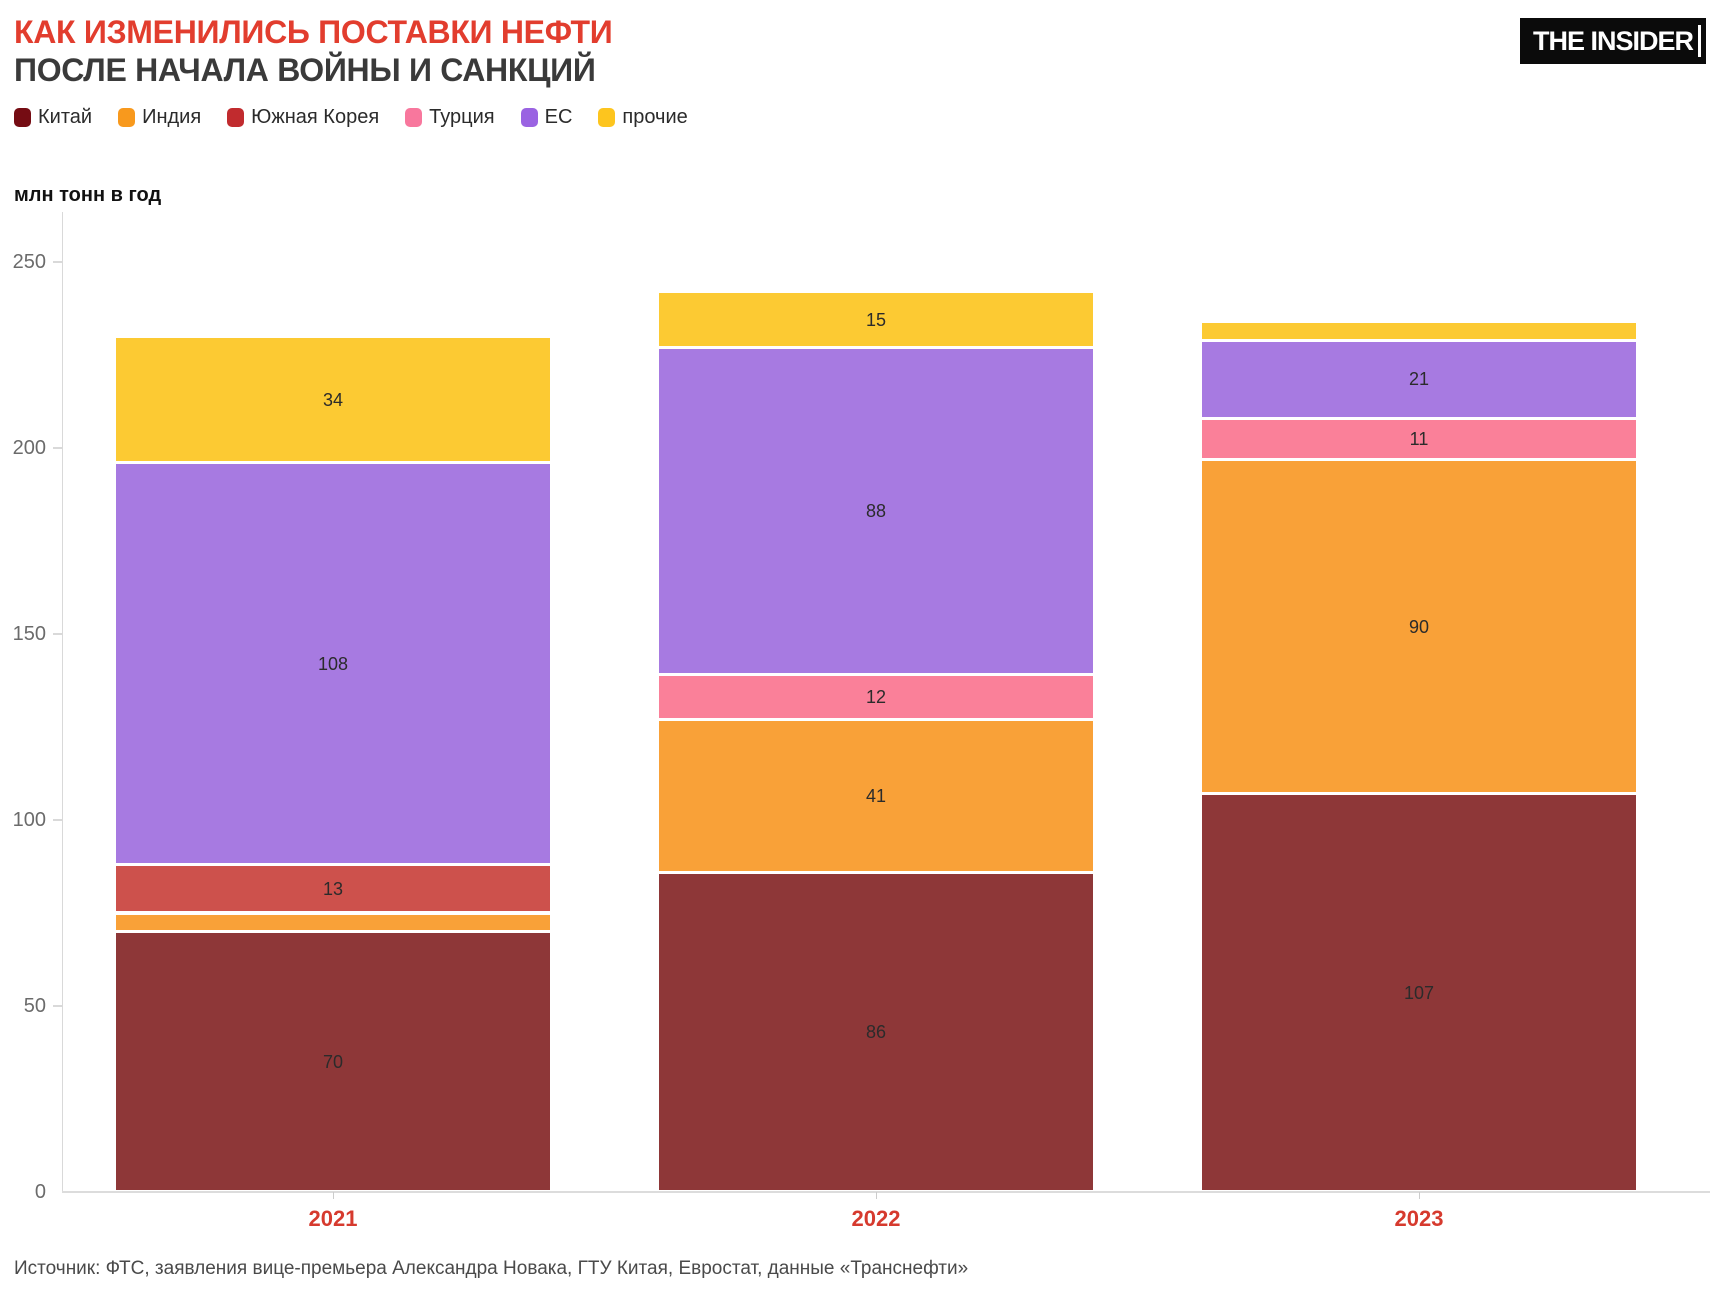 This screenshot has height=1299, width=1732. I want to click on bar-segment-2022-прочие, so click(876, 320).